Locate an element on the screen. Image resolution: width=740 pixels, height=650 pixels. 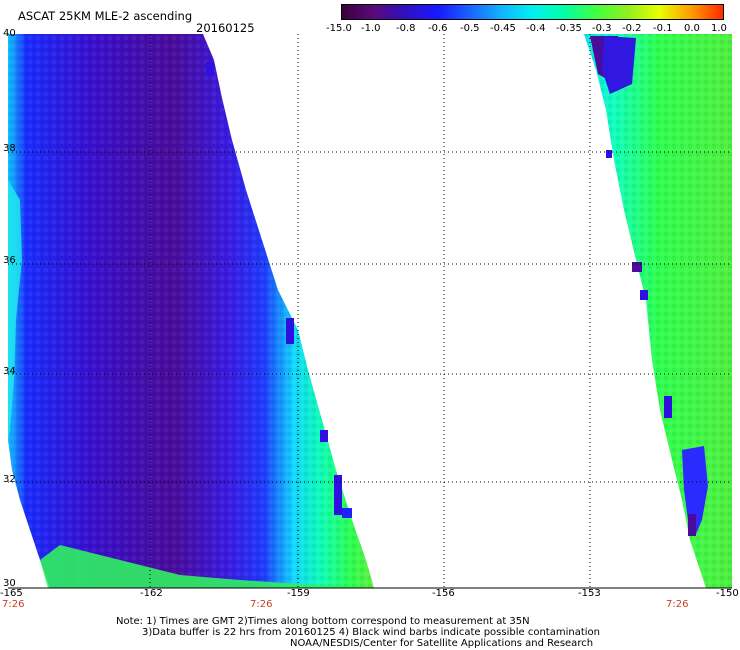
colorbar-label: -0.35 is located at coordinates (569, 28).